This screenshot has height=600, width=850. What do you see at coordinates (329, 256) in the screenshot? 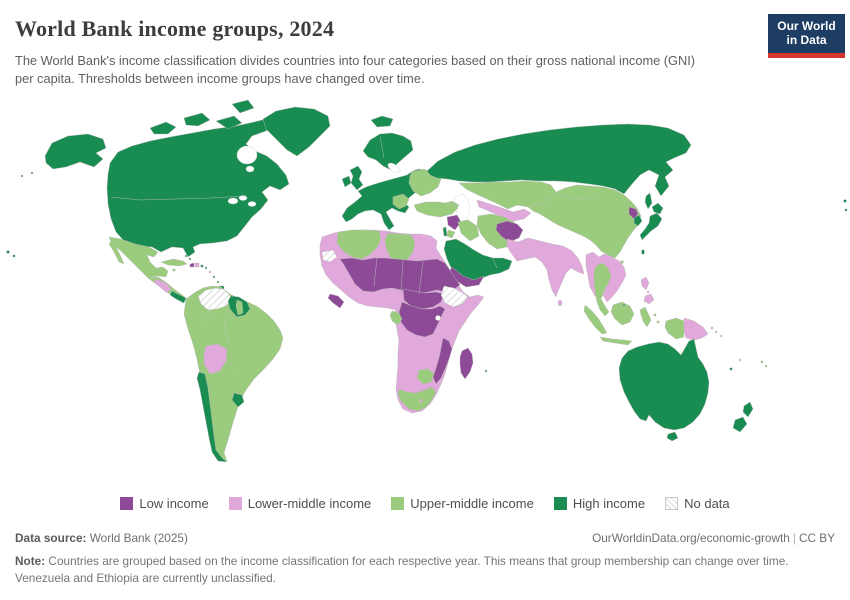
I see `western-sahara-nodata` at bounding box center [329, 256].